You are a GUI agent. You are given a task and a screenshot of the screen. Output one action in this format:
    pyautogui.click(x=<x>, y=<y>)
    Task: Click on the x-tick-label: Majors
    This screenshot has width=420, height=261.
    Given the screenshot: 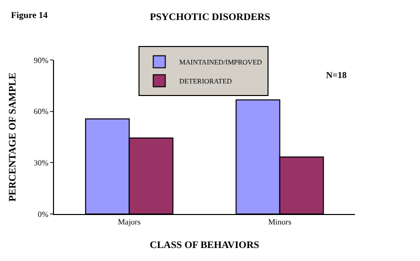 What is the action you would take?
    pyautogui.click(x=129, y=222)
    